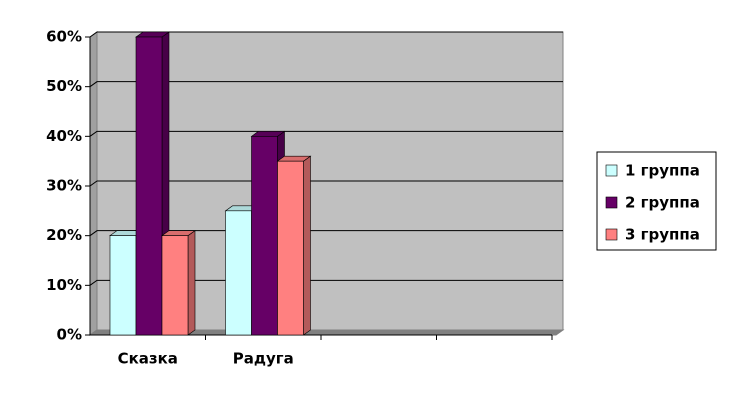 The height and width of the screenshot is (401, 729). Describe the element at coordinates (662, 235) in the screenshot. I see `legend-label: 3 группа` at that location.